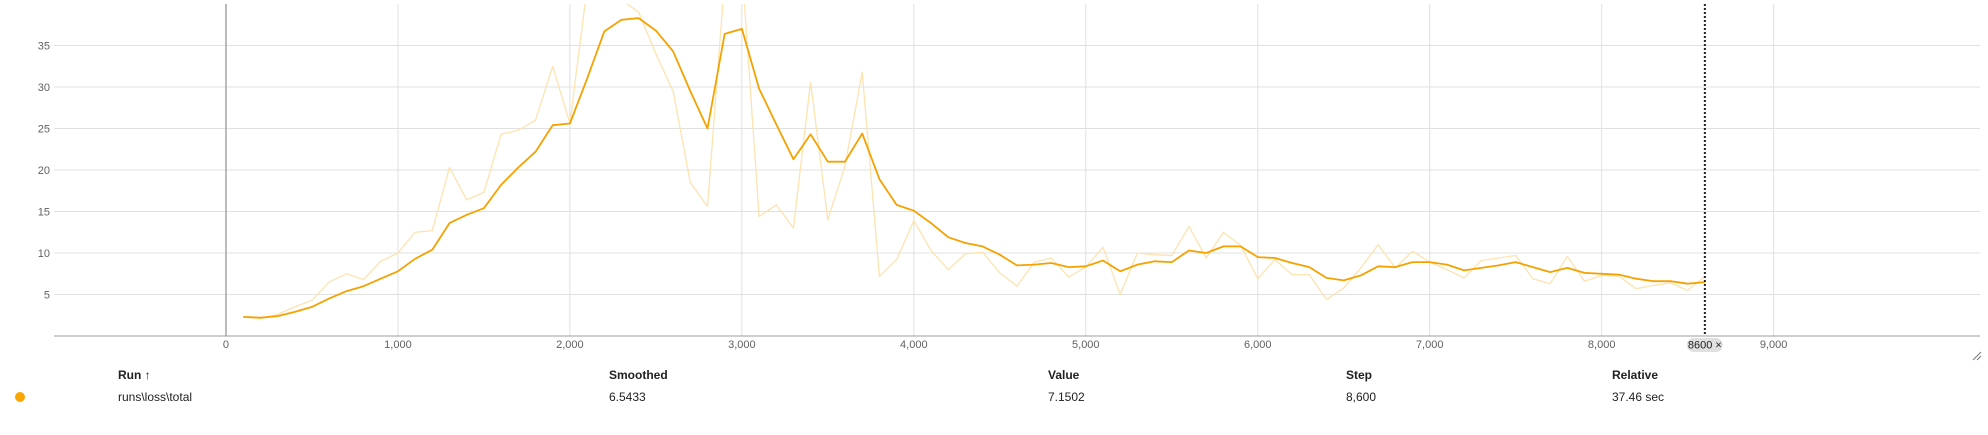  I want to click on y-tick-label: 10, so click(44, 254).